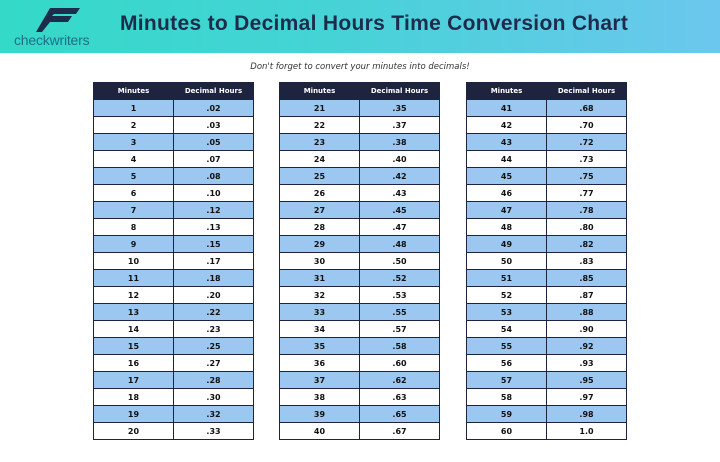 This screenshot has width=720, height=462. What do you see at coordinates (319, 414) in the screenshot?
I see `minutes-cell: 39` at bounding box center [319, 414].